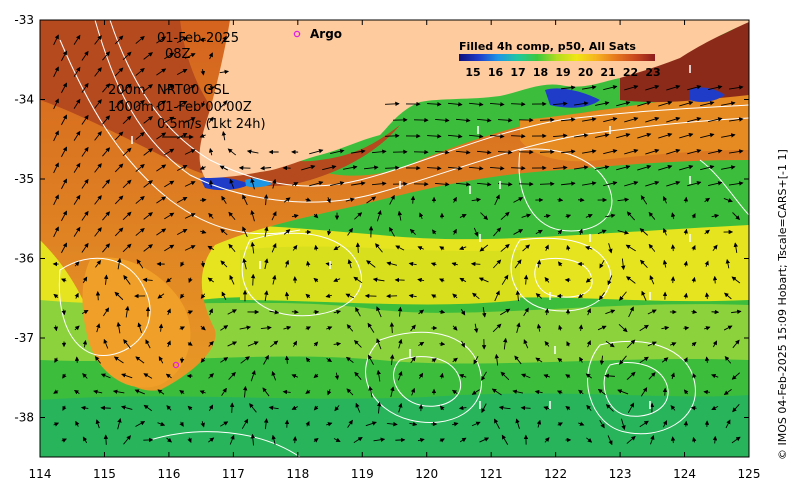 The image size is (791, 492). Describe the element at coordinates (586, 72) in the screenshot. I see `colorbar-tick-label: 20` at that location.